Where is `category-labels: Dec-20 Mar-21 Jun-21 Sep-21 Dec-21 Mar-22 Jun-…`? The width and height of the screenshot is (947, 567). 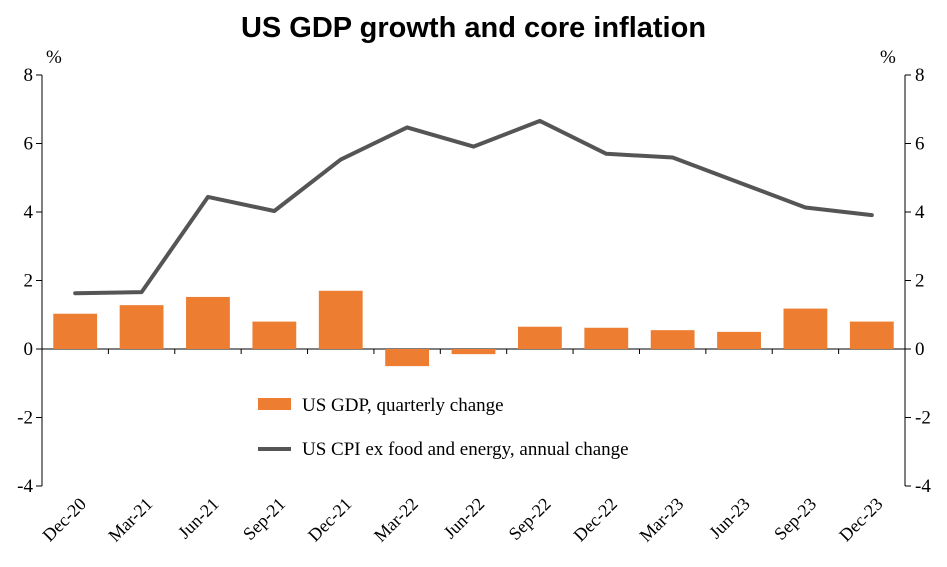
category-labels: Dec-20 Mar-21 Jun-21 Sep-21 Dec-21 Mar-22 Jun-… is located at coordinates (462, 520).